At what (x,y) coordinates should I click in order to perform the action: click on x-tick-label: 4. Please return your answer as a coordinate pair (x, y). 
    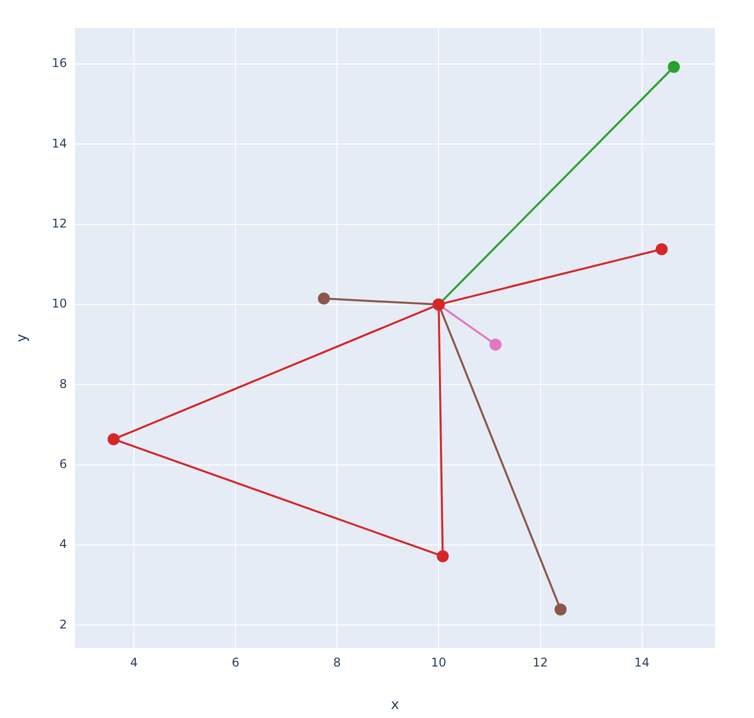
    Looking at the image, I should click on (134, 662).